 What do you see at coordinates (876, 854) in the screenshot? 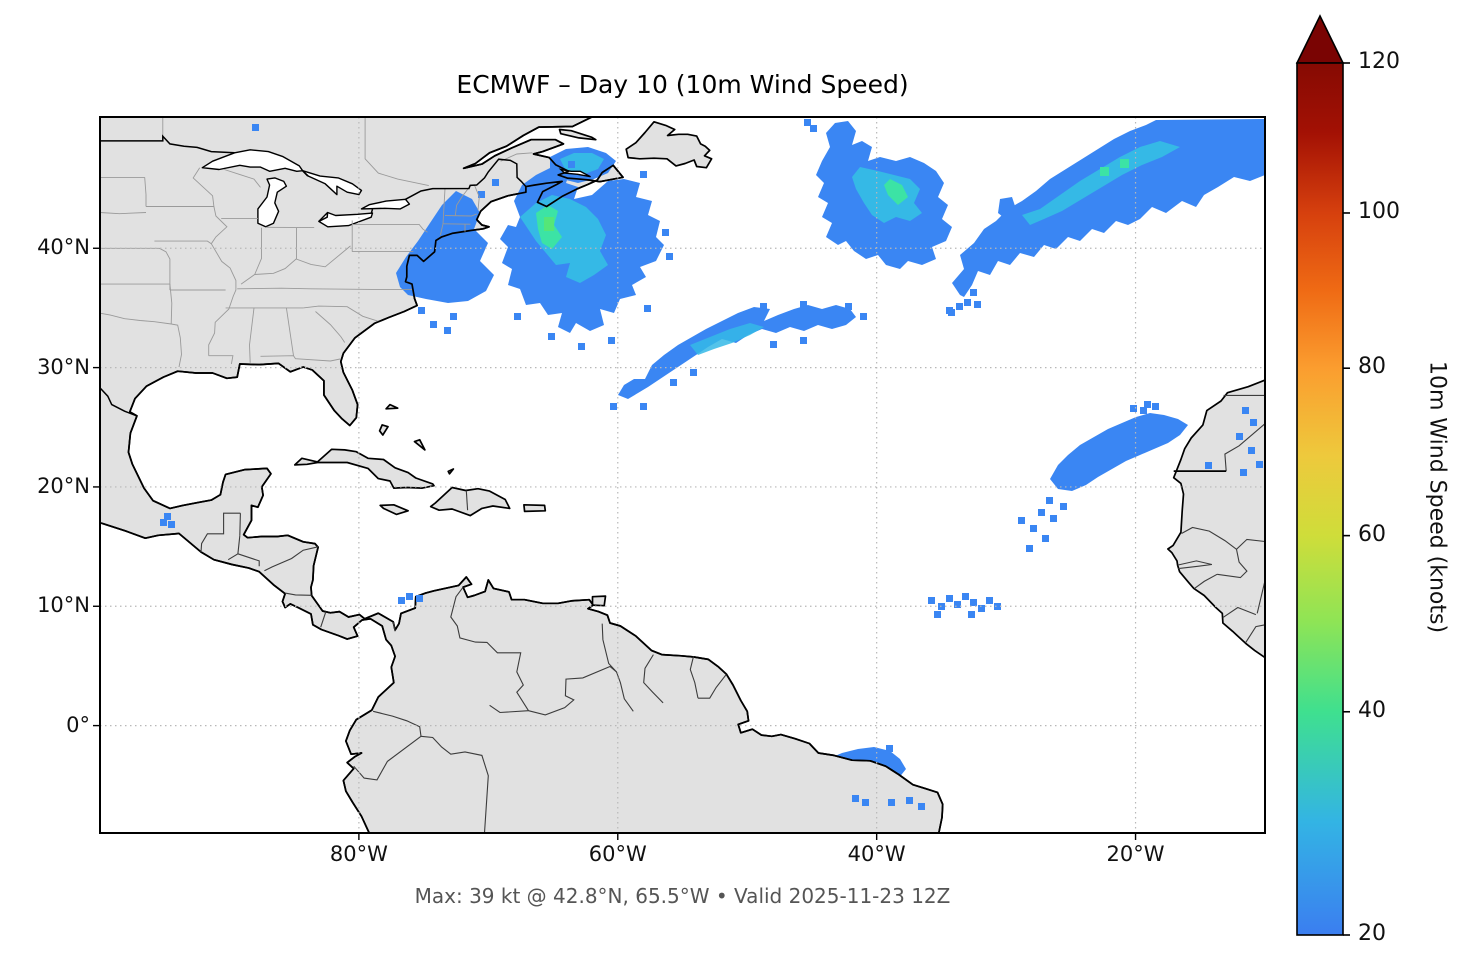
I see `x-tick-label: 40°W` at bounding box center [876, 854].